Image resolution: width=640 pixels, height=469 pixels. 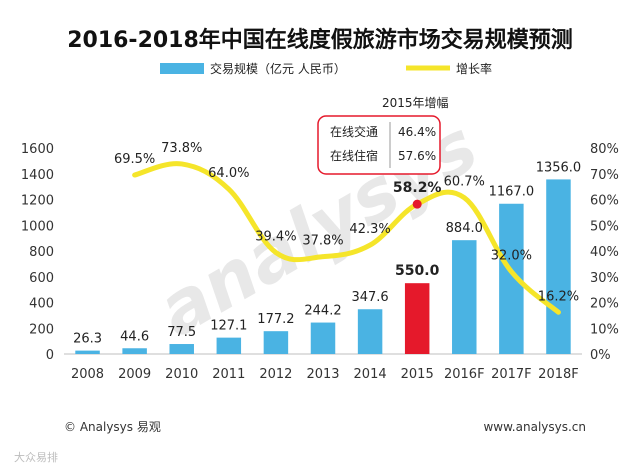 I want to click on bar-2009, so click(x=134, y=351).